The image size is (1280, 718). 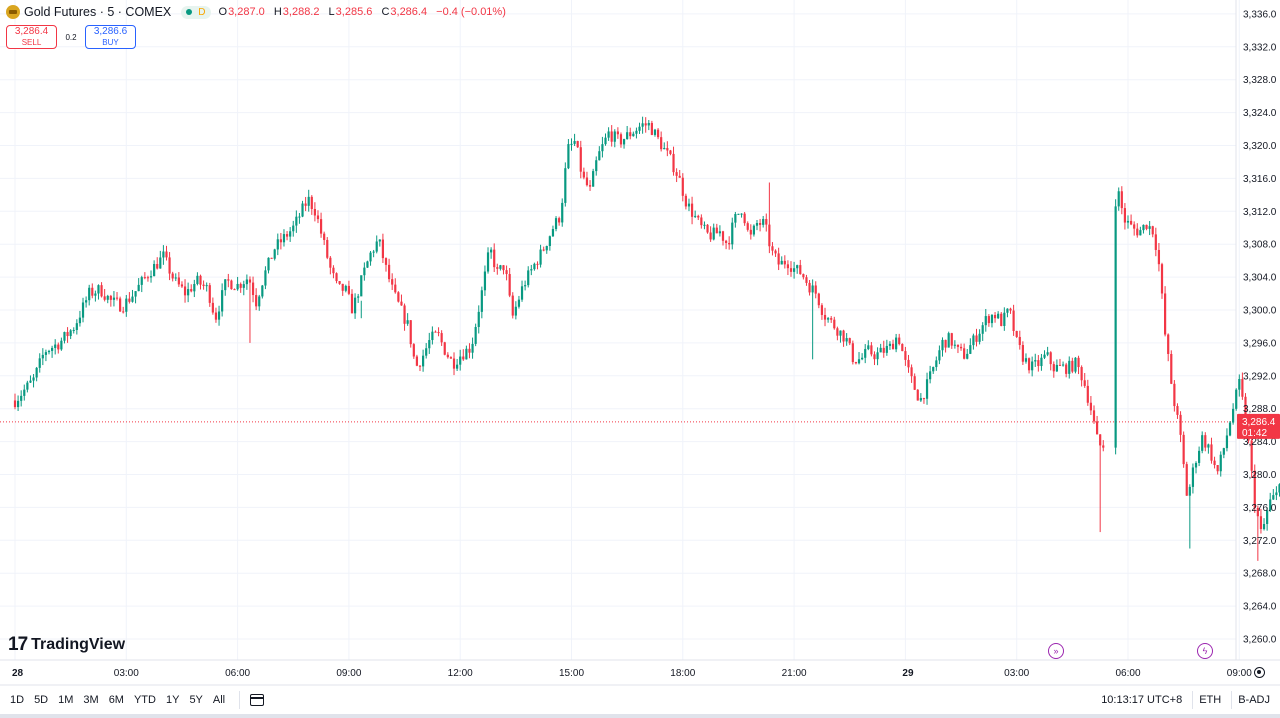 I want to click on range-ytd: YTD, so click(x=144, y=700).